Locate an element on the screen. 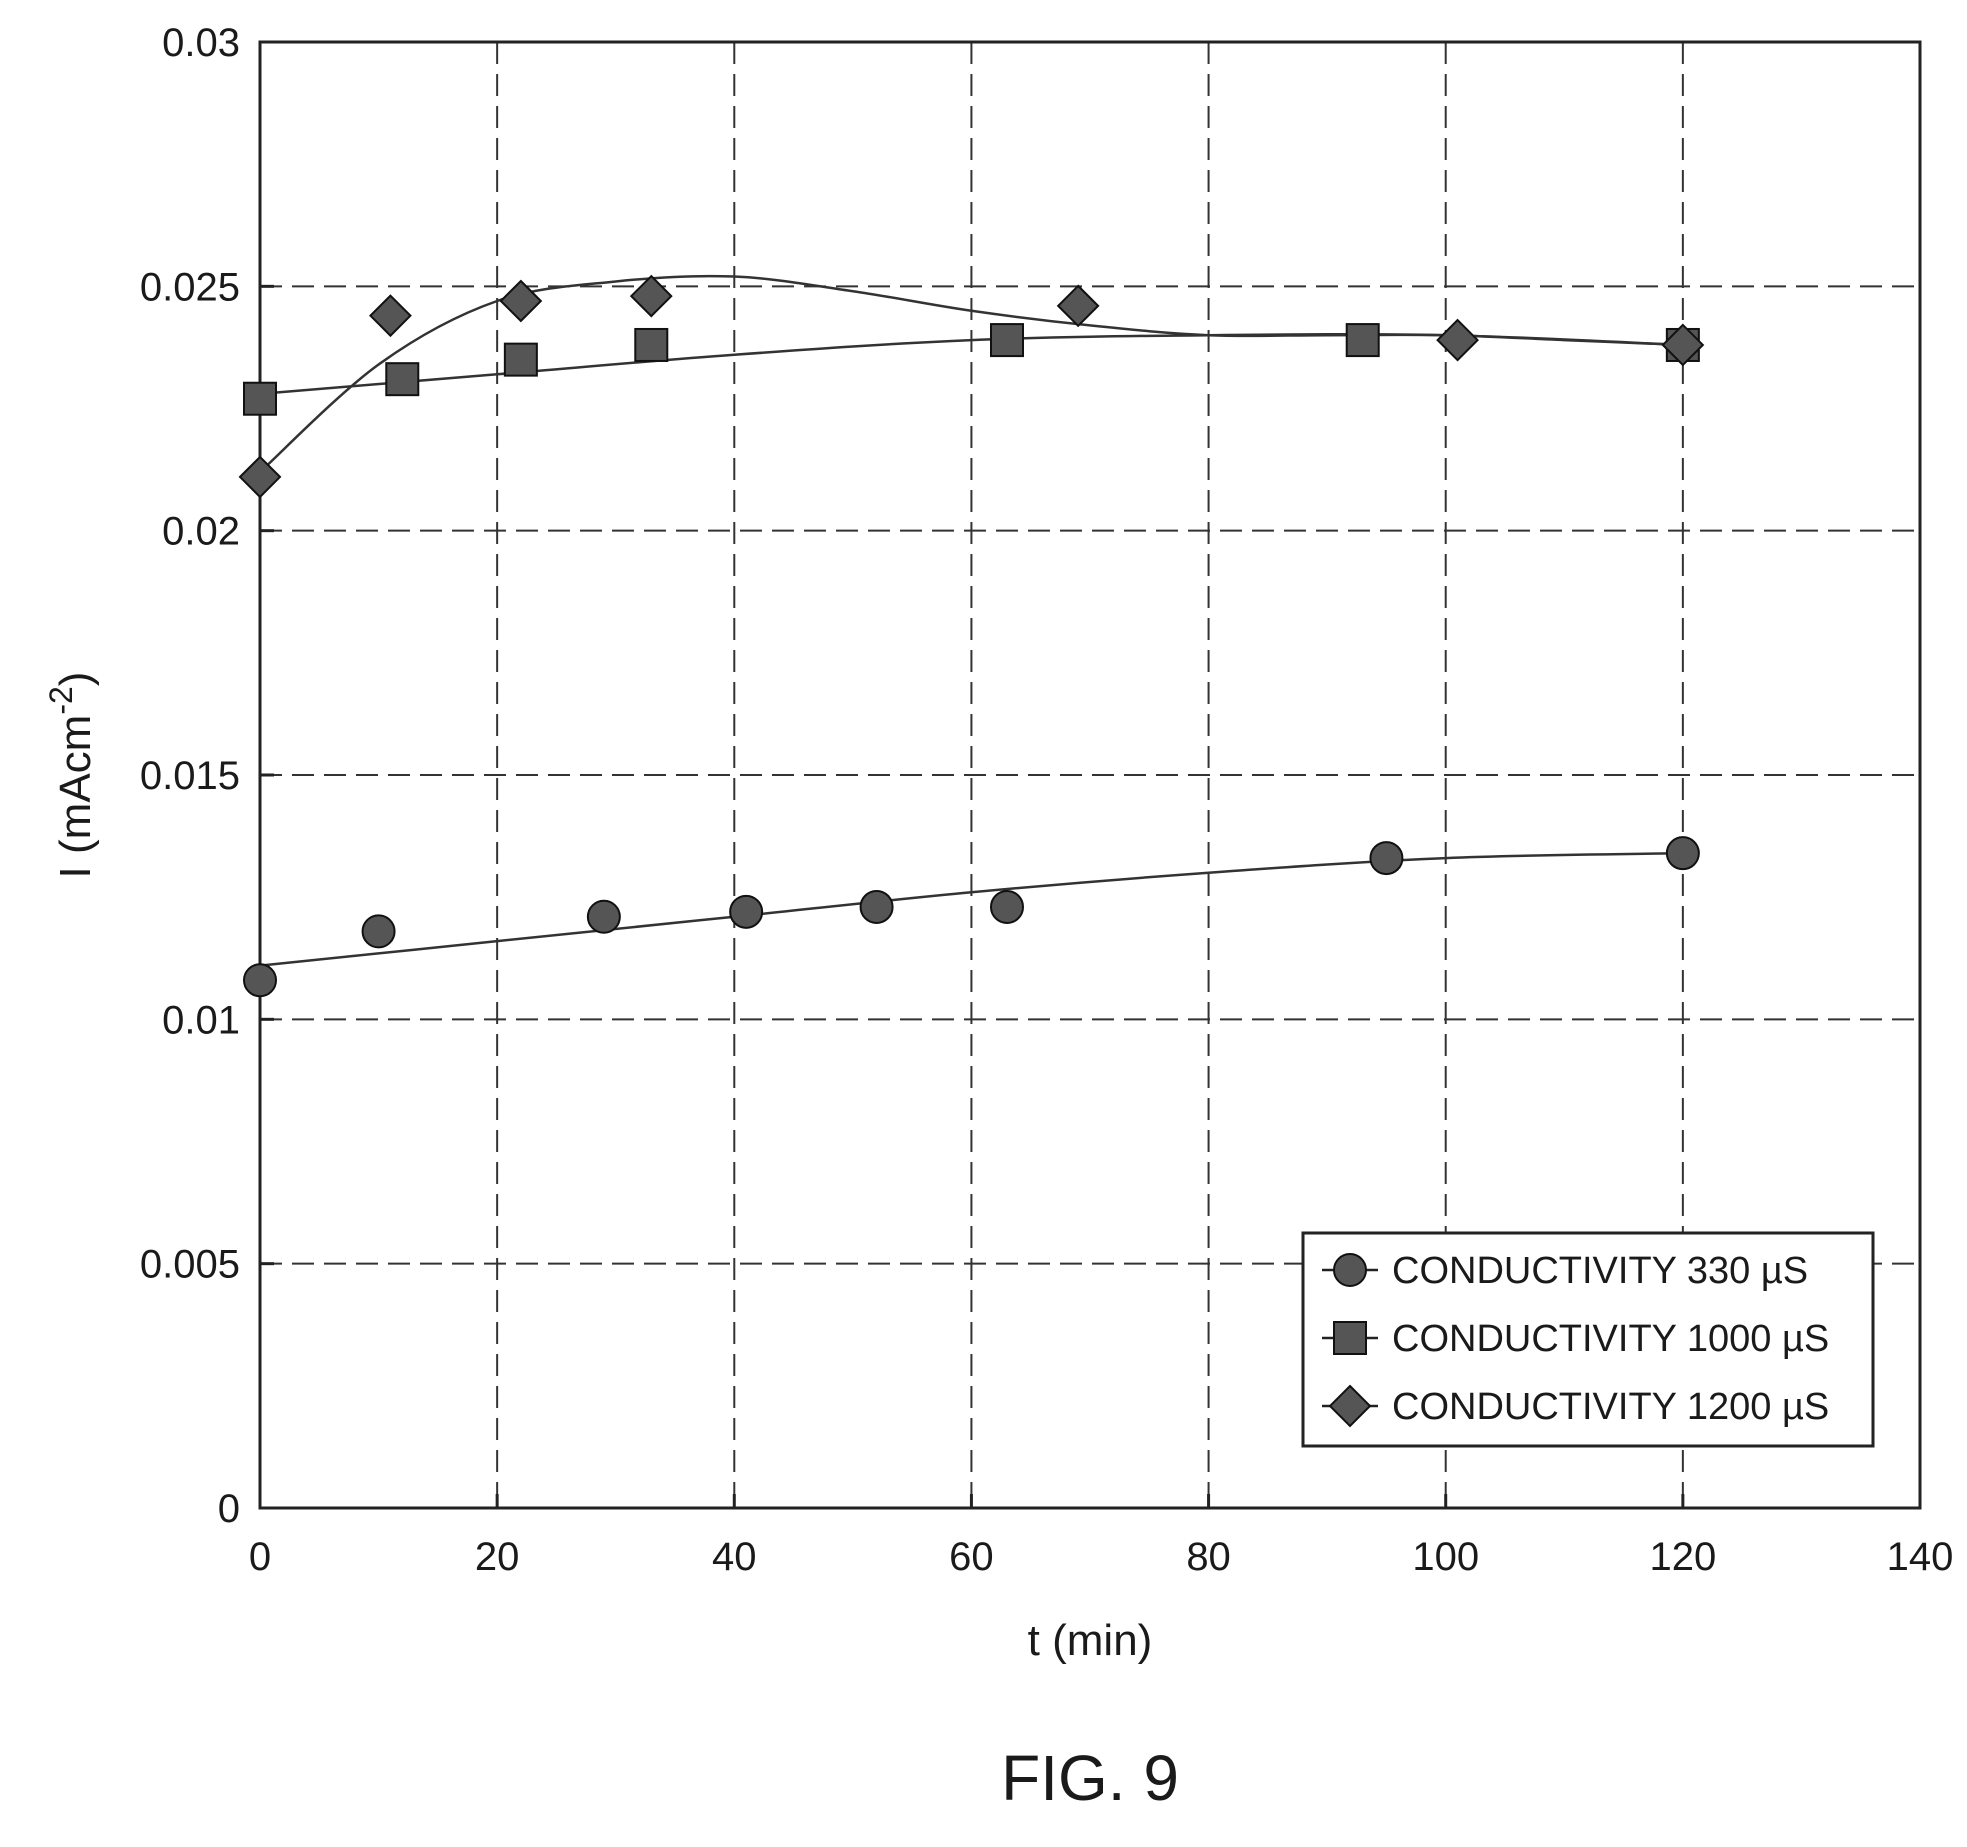 This screenshot has width=1967, height=1847. x-tick-label: 100 is located at coordinates (1445, 1557).